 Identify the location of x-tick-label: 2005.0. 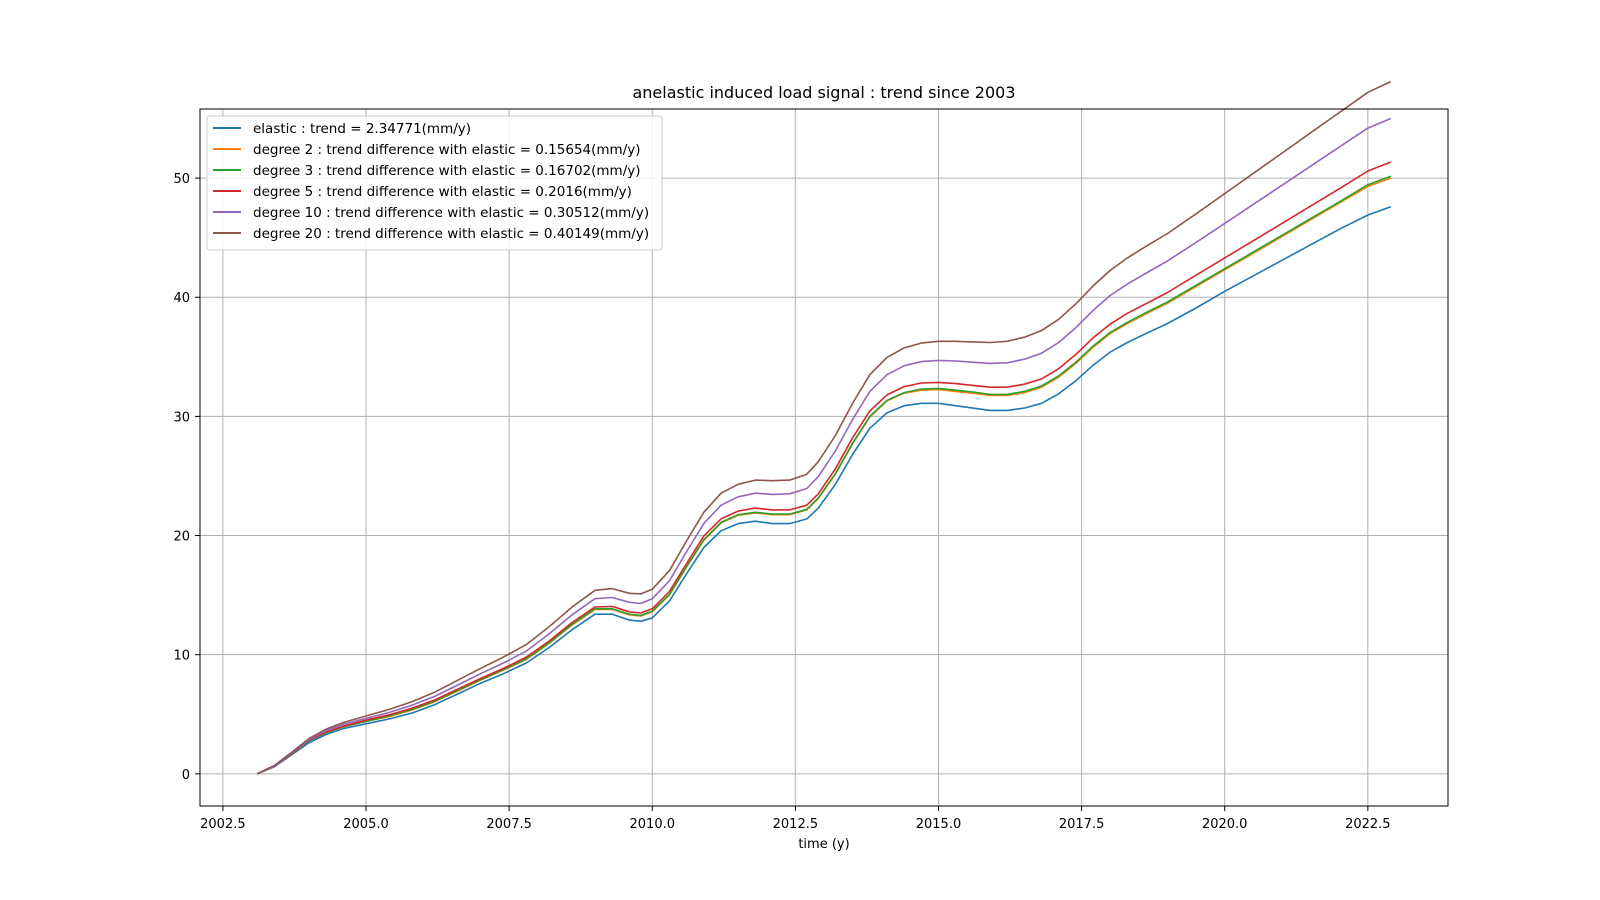
(366, 824).